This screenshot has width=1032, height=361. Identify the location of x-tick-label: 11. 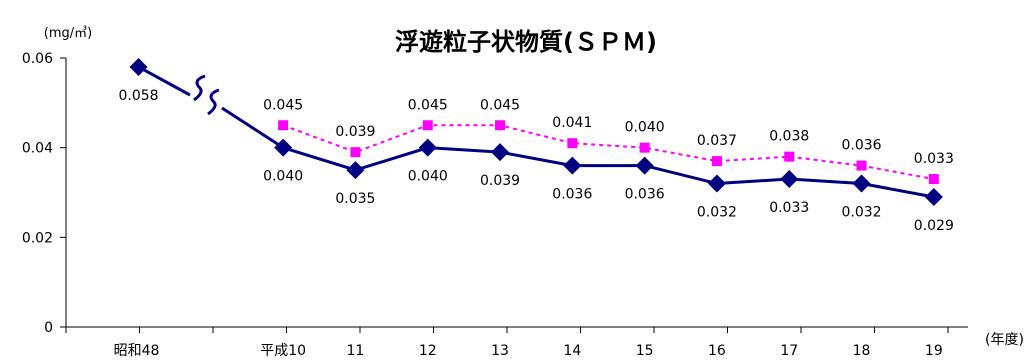
(356, 351).